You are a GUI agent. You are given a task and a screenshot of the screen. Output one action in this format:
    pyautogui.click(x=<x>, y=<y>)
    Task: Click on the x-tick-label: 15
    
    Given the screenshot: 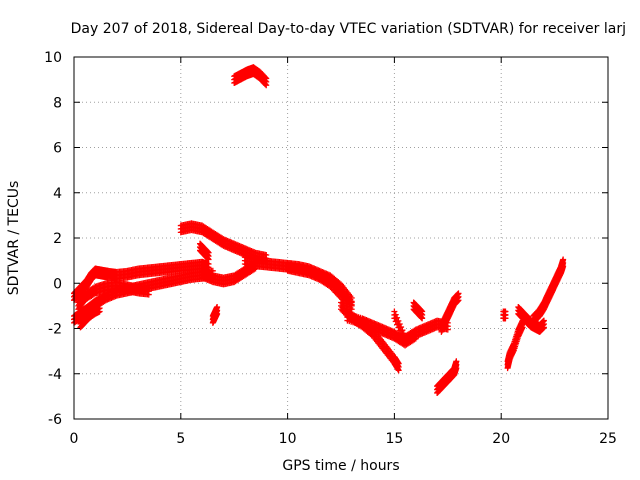 What is the action you would take?
    pyautogui.click(x=394, y=439)
    